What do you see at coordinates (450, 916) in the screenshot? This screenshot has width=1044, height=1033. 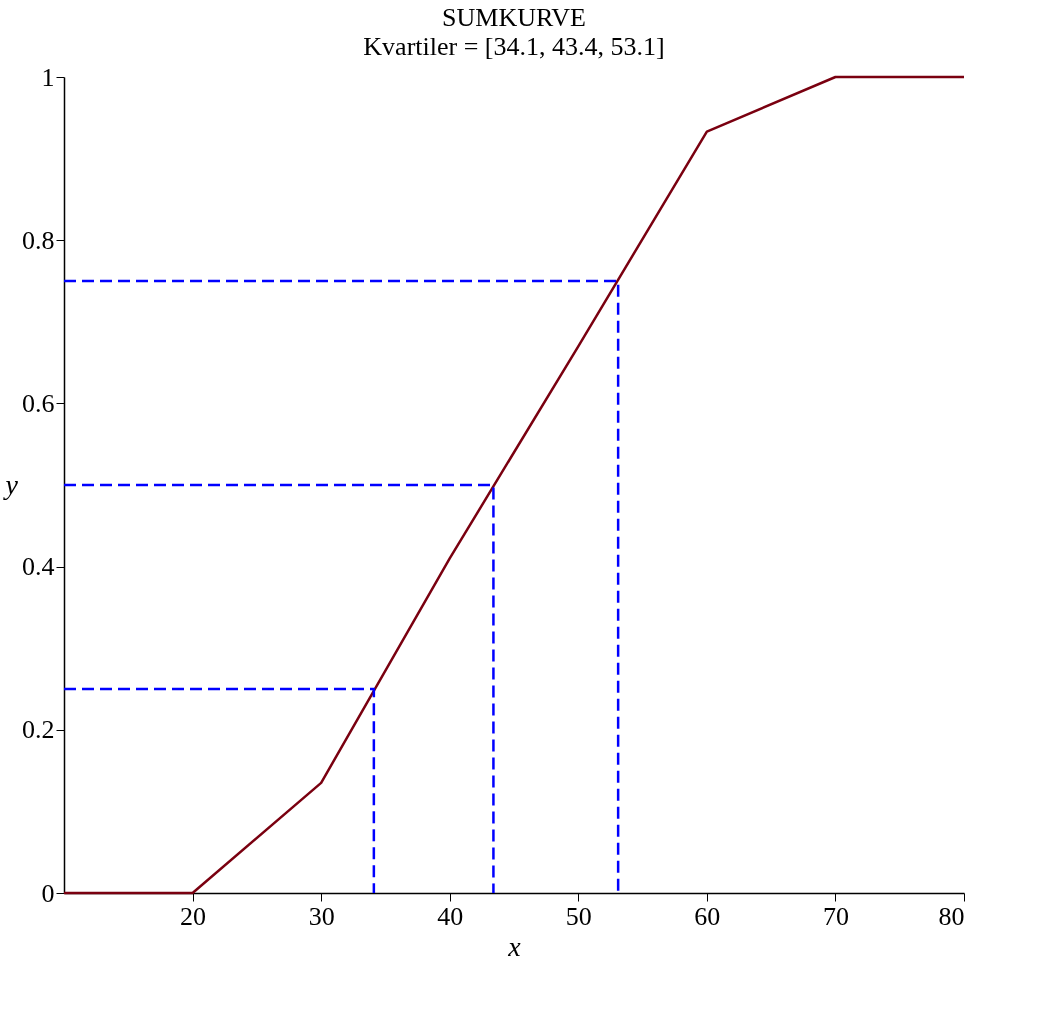 I see `x-tick-label: 40` at bounding box center [450, 916].